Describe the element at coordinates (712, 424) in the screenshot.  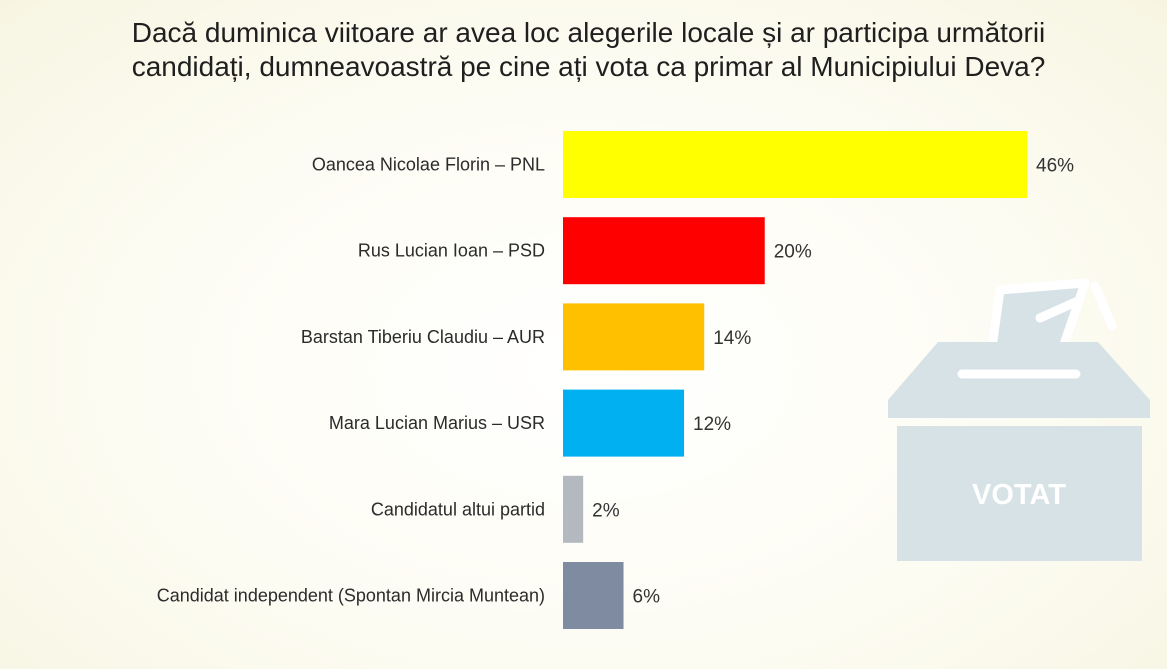
I see `value-label: 12%` at that location.